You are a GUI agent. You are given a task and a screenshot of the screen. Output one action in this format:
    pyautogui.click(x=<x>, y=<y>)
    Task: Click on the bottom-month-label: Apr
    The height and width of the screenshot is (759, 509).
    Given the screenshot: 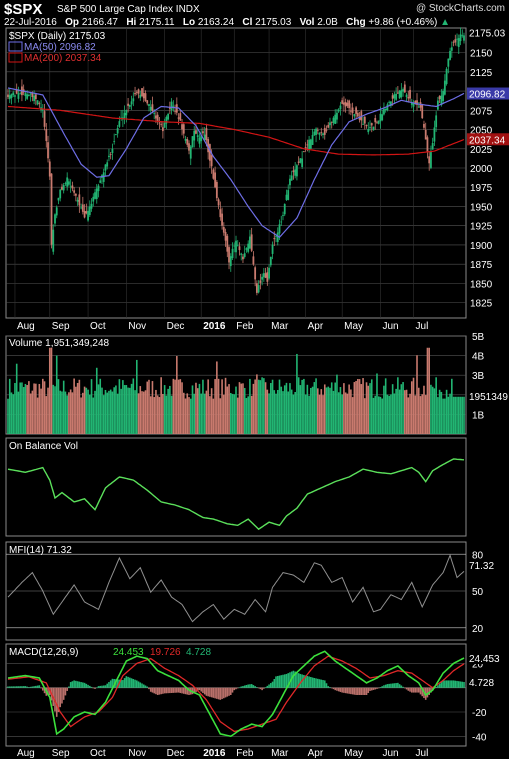 What is the action you would take?
    pyautogui.click(x=316, y=753)
    